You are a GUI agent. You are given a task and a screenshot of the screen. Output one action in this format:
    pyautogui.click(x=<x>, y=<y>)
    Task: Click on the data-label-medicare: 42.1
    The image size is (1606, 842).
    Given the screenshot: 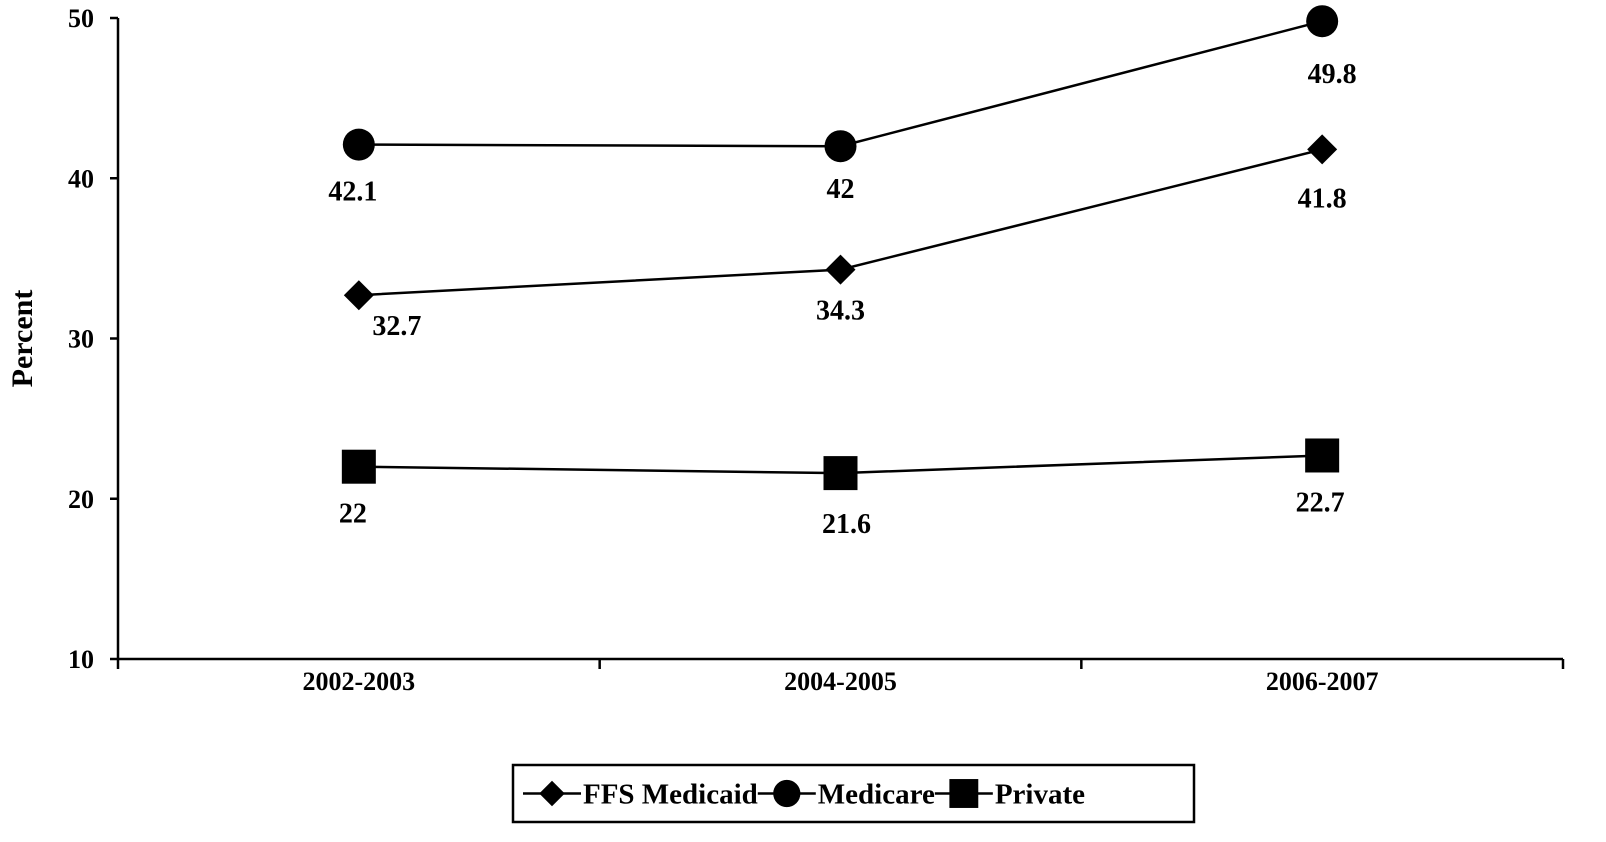 What is the action you would take?
    pyautogui.click(x=352, y=192)
    